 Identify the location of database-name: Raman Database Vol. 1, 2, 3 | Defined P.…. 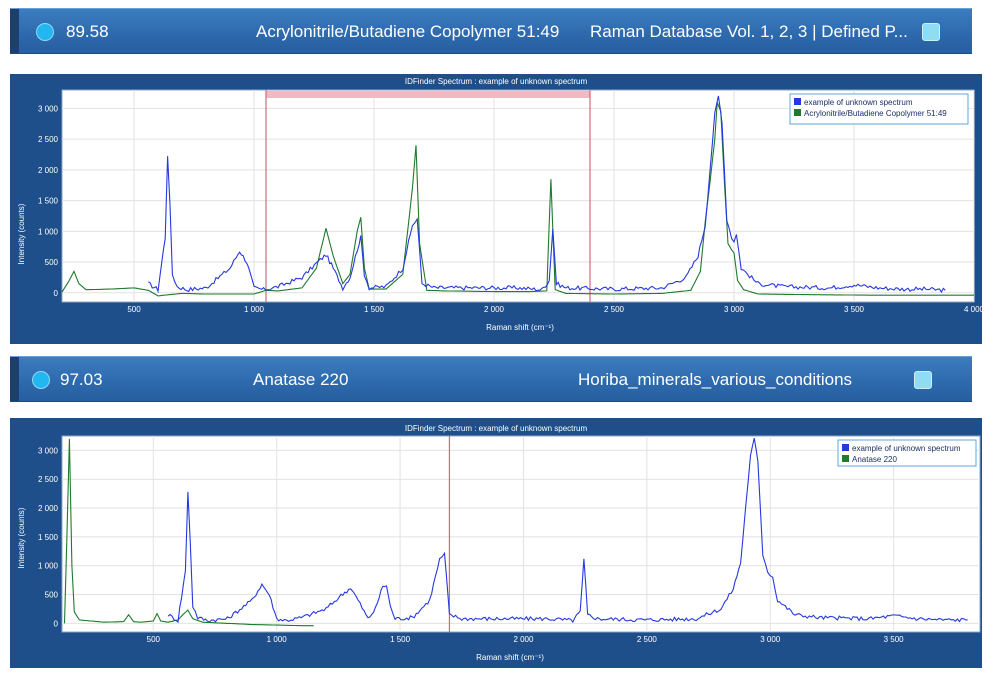
(749, 31).